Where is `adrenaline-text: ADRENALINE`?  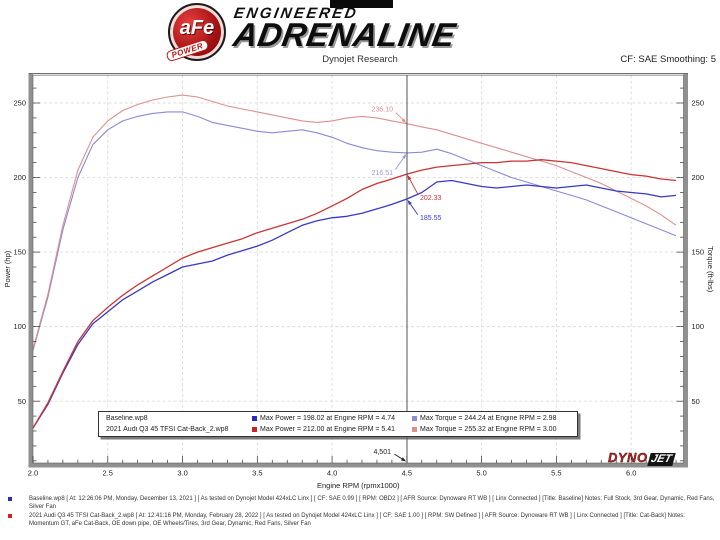 adrenaline-text: ADRENALINE is located at coordinates (344, 34).